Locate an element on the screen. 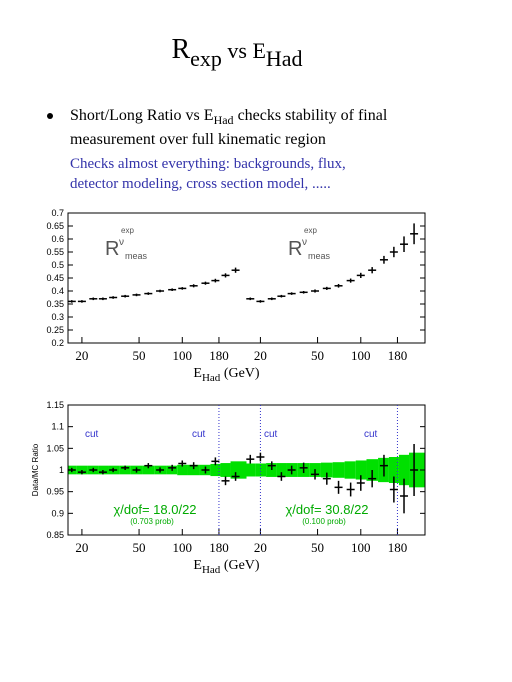 The width and height of the screenshot is (512, 682). title-part: vs E is located at coordinates (244, 50).